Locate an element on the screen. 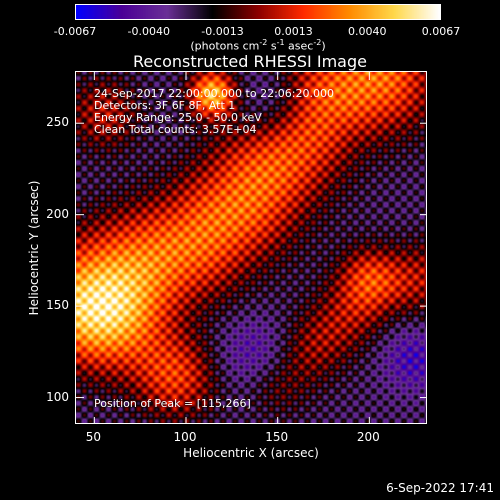 The width and height of the screenshot is (500, 500). timestamp: 6-Sep-2022 17:41 is located at coordinates (440, 488).